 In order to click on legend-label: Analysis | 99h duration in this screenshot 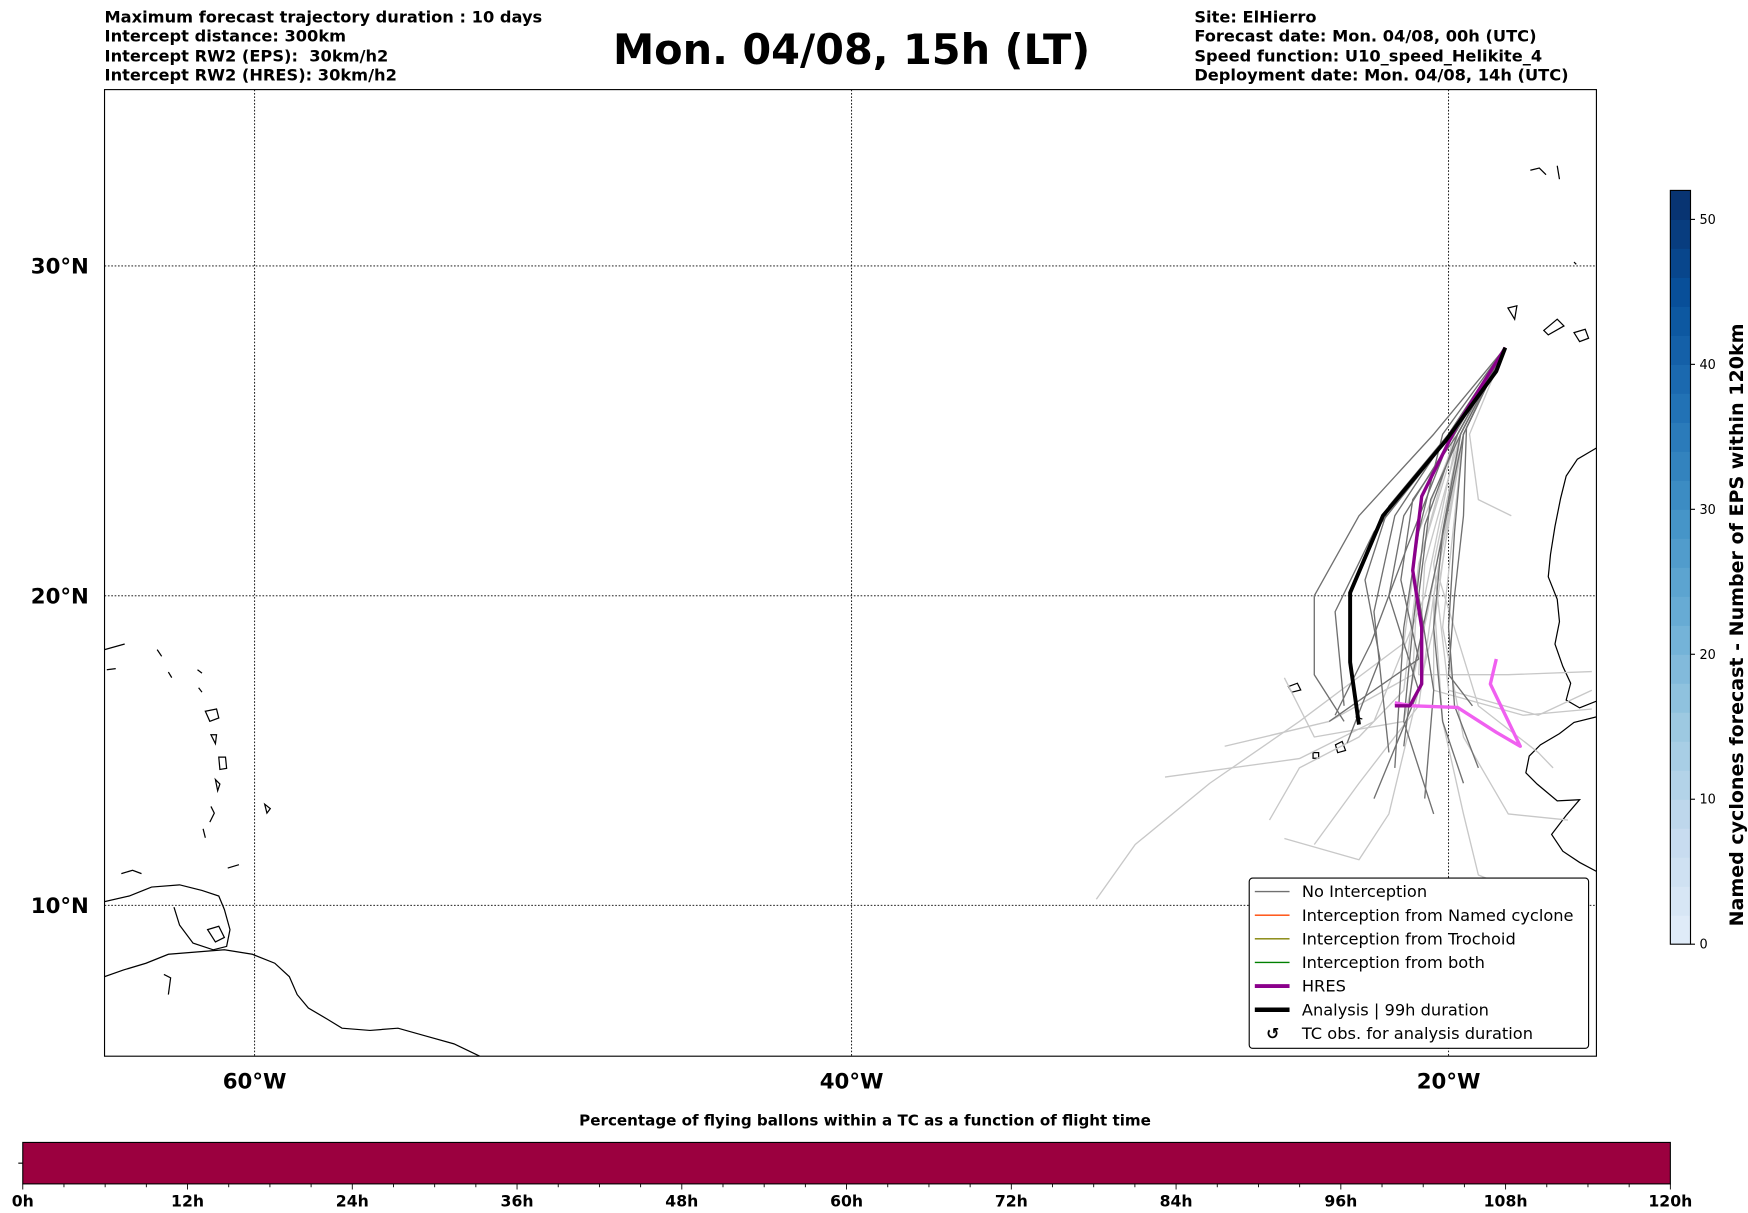, I will do `click(1395, 1009)`.